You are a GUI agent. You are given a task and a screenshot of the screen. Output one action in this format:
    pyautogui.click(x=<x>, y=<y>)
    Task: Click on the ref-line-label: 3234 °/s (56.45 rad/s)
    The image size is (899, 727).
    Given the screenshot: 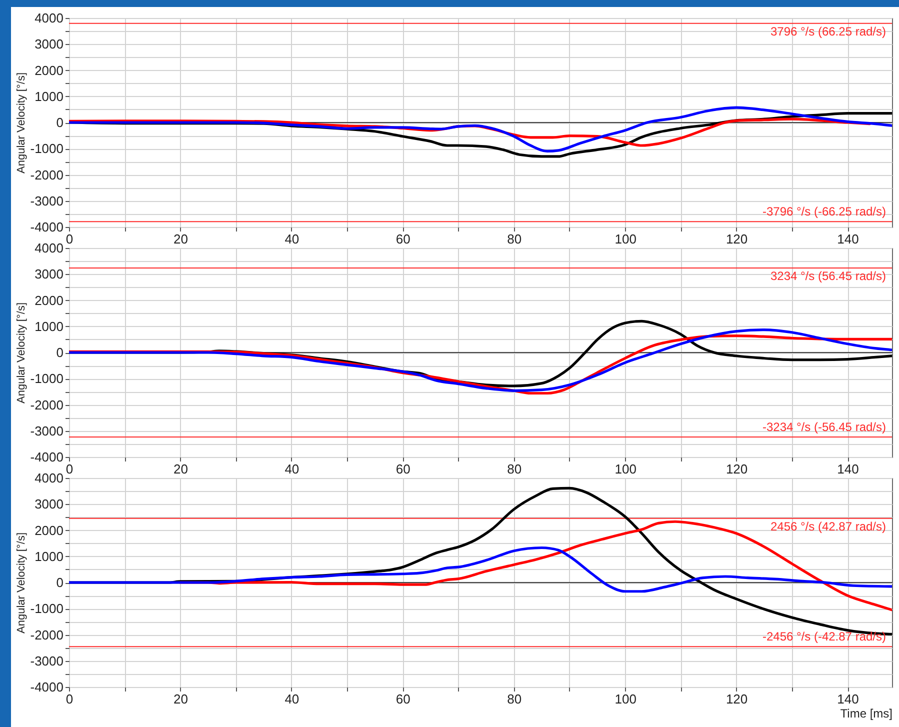 What is the action you would take?
    pyautogui.click(x=828, y=276)
    